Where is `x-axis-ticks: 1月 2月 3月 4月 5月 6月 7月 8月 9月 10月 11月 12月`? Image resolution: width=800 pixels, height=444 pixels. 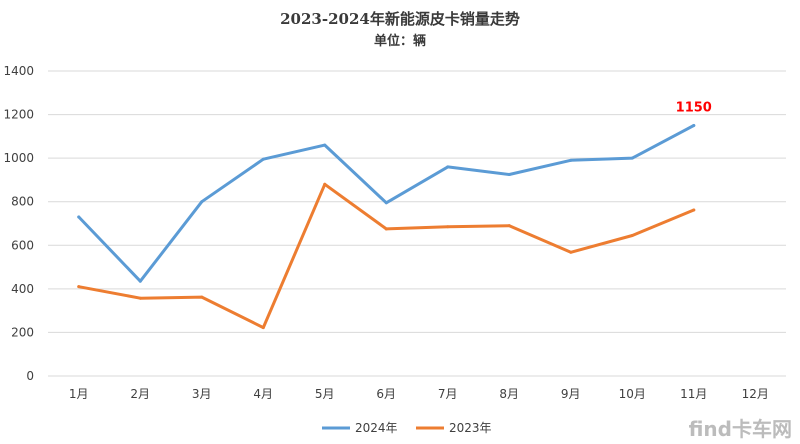 x-axis-ticks: 1月 2月 3月 4月 5月 6月 7月 8月 9月 10月 11月 12月 is located at coordinates (419, 394).